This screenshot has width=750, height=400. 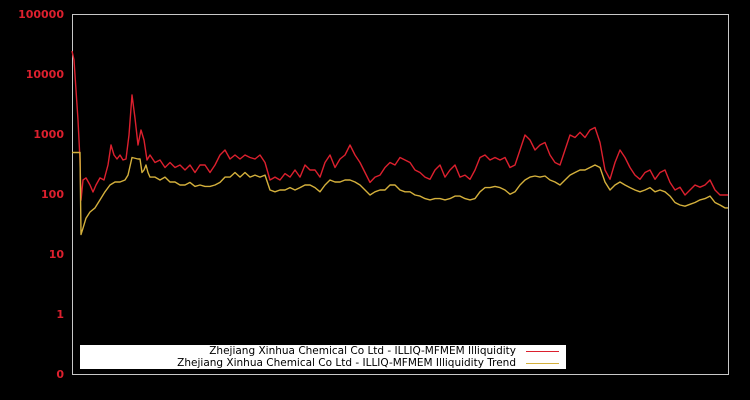 I want to click on legend-swatch-illiquidity, so click(x=542, y=351).